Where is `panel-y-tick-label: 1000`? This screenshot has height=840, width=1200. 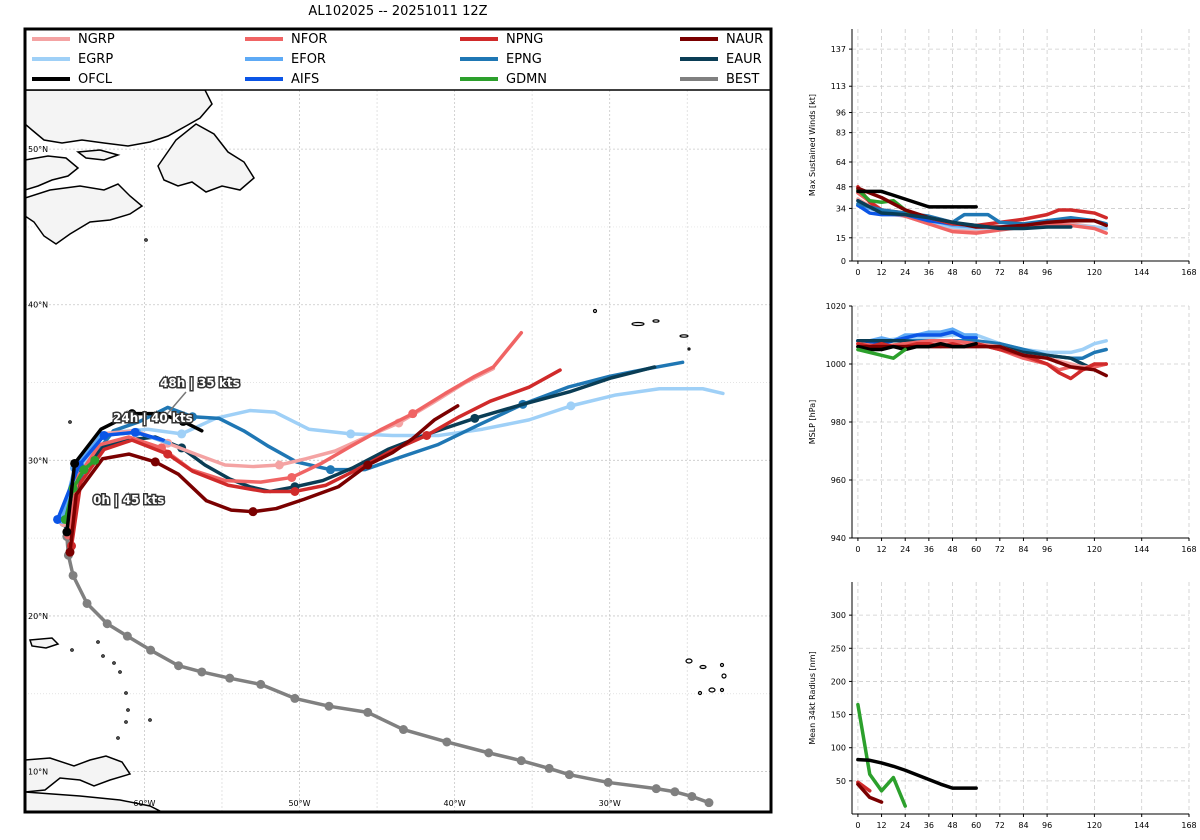
panel-y-tick-label: 1000 is located at coordinates (836, 364).